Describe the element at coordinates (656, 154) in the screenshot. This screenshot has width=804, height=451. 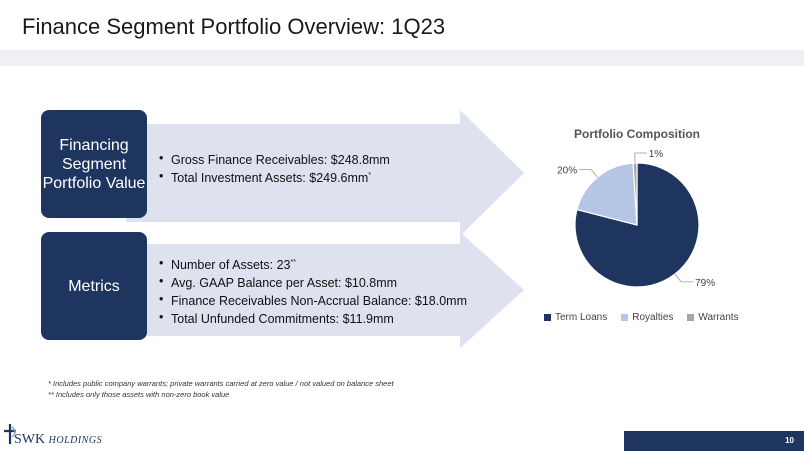
I see `pie-data-label: 1%` at that location.